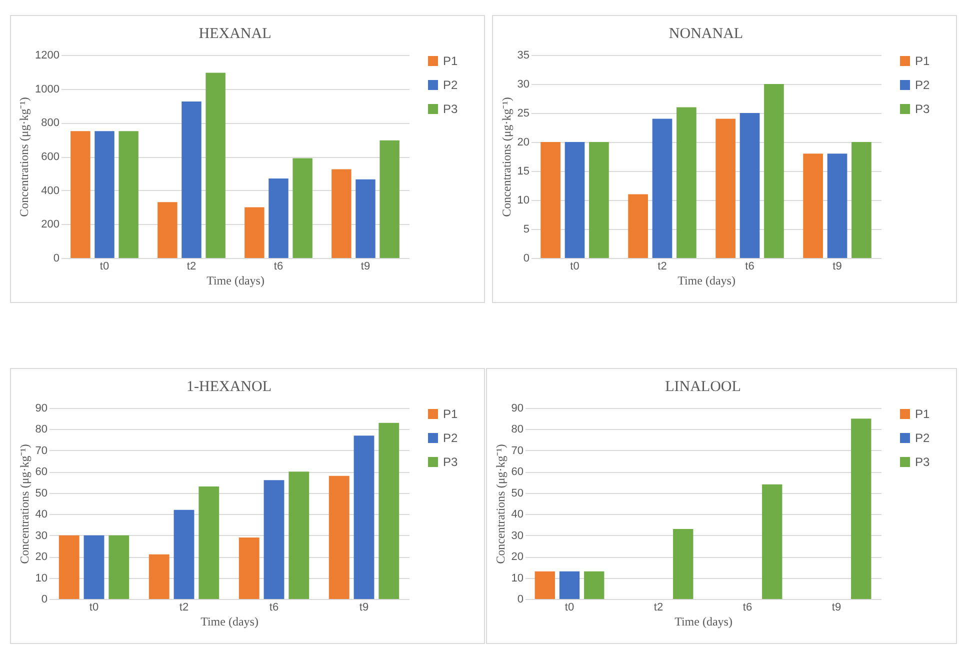 This screenshot has width=959, height=646. What do you see at coordinates (523, 114) in the screenshot?
I see `y-tick-label: 25` at bounding box center [523, 114].